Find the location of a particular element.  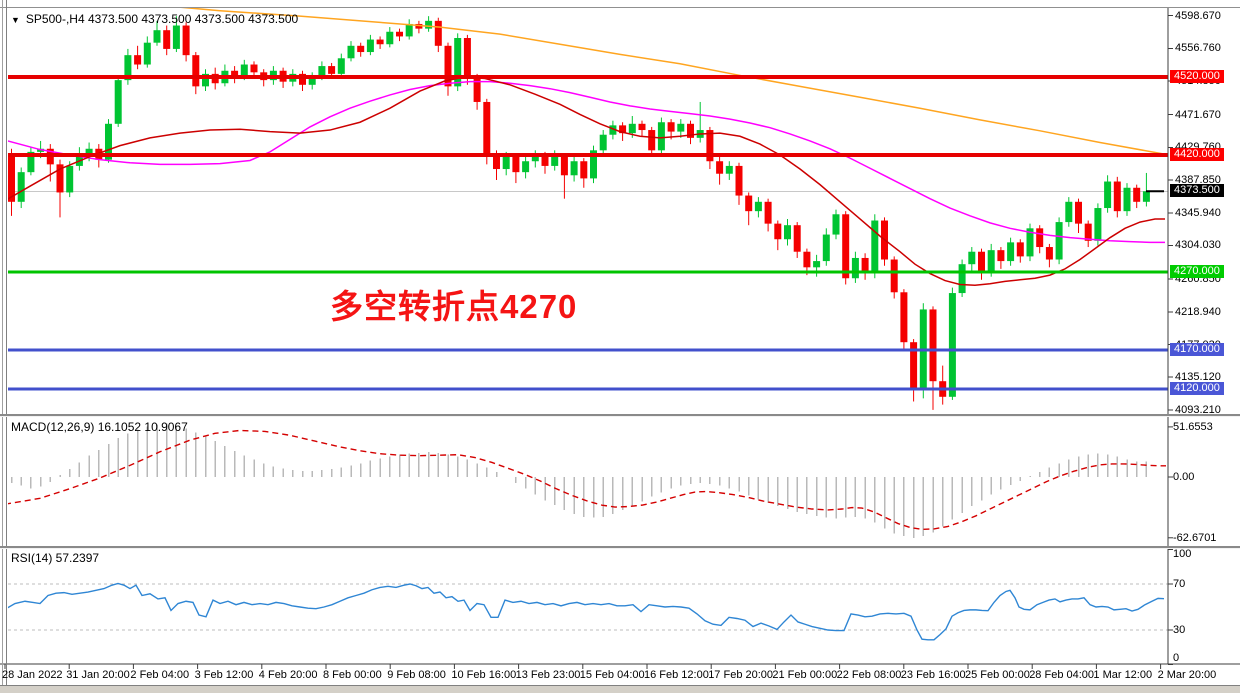

rsi-line is located at coordinates (586, 611).